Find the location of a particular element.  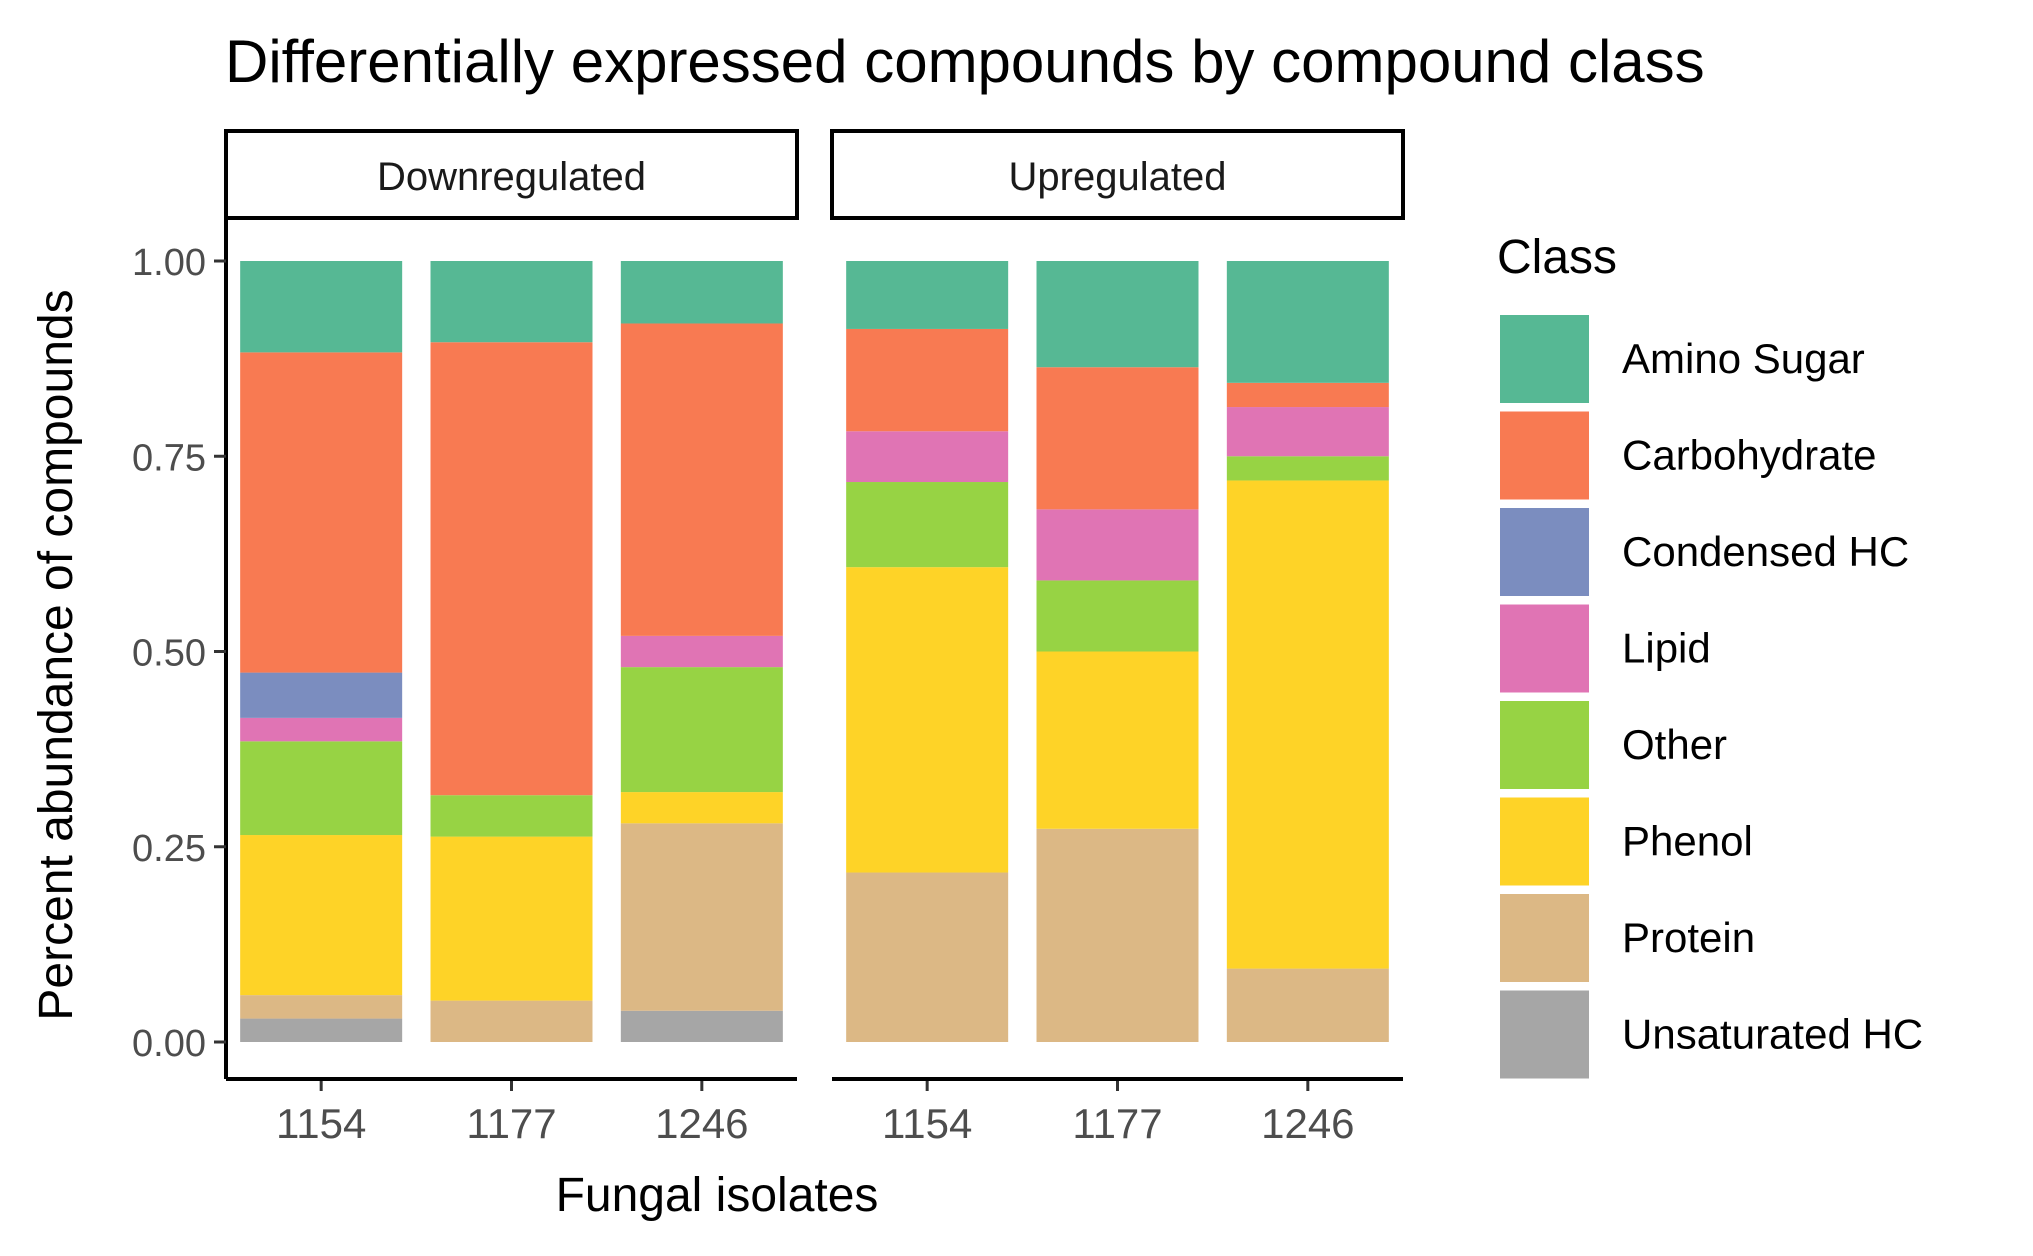

panel-strip-label: Downregulated is located at coordinates (511, 177).